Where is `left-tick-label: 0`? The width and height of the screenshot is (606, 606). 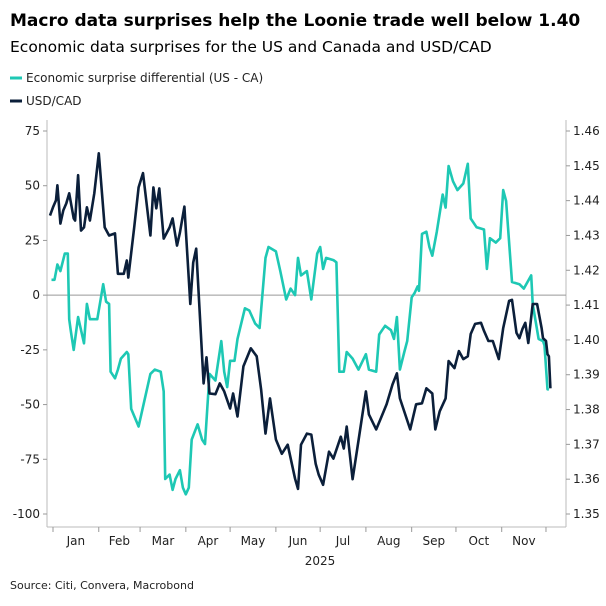
left-tick-label: 0 is located at coordinates (36, 295).